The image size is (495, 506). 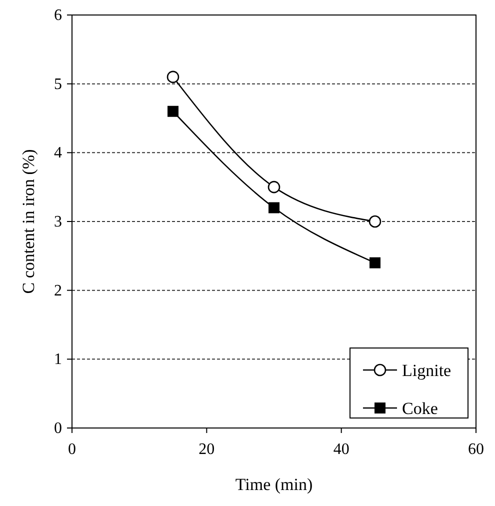 What do you see at coordinates (72, 449) in the screenshot?
I see `x-tick-label: 0` at bounding box center [72, 449].